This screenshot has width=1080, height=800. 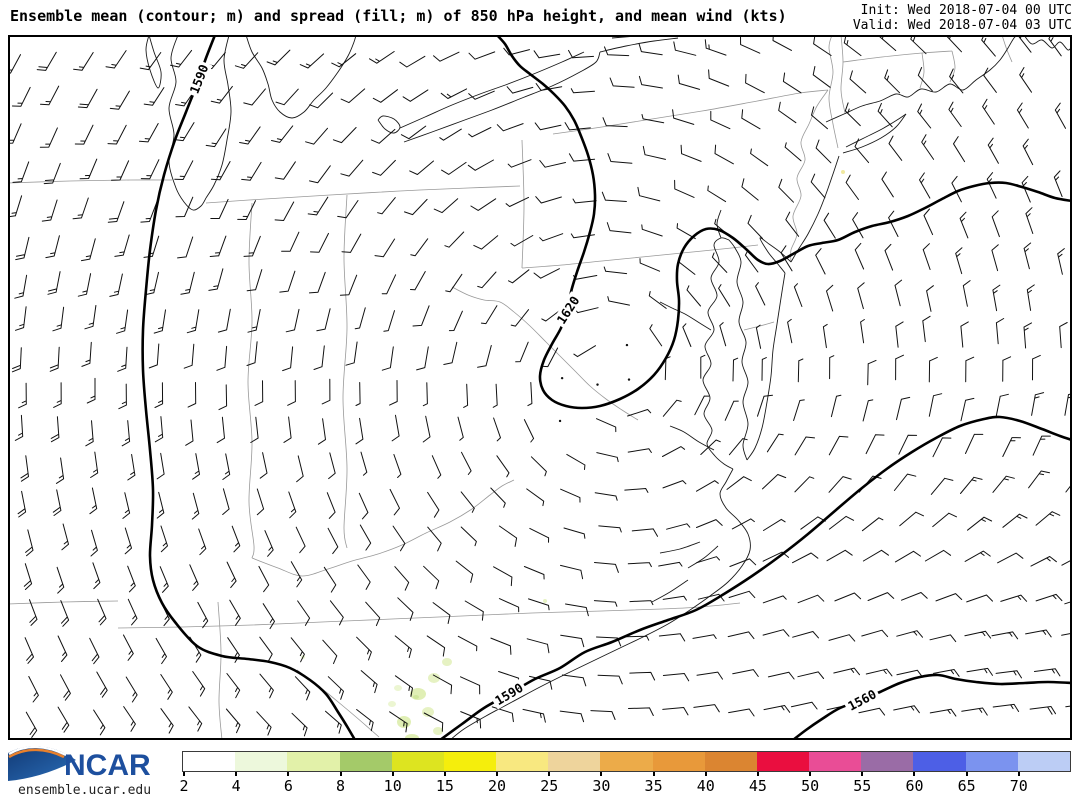 I want to click on colorbar-tick-label: 40, so click(x=705, y=786).